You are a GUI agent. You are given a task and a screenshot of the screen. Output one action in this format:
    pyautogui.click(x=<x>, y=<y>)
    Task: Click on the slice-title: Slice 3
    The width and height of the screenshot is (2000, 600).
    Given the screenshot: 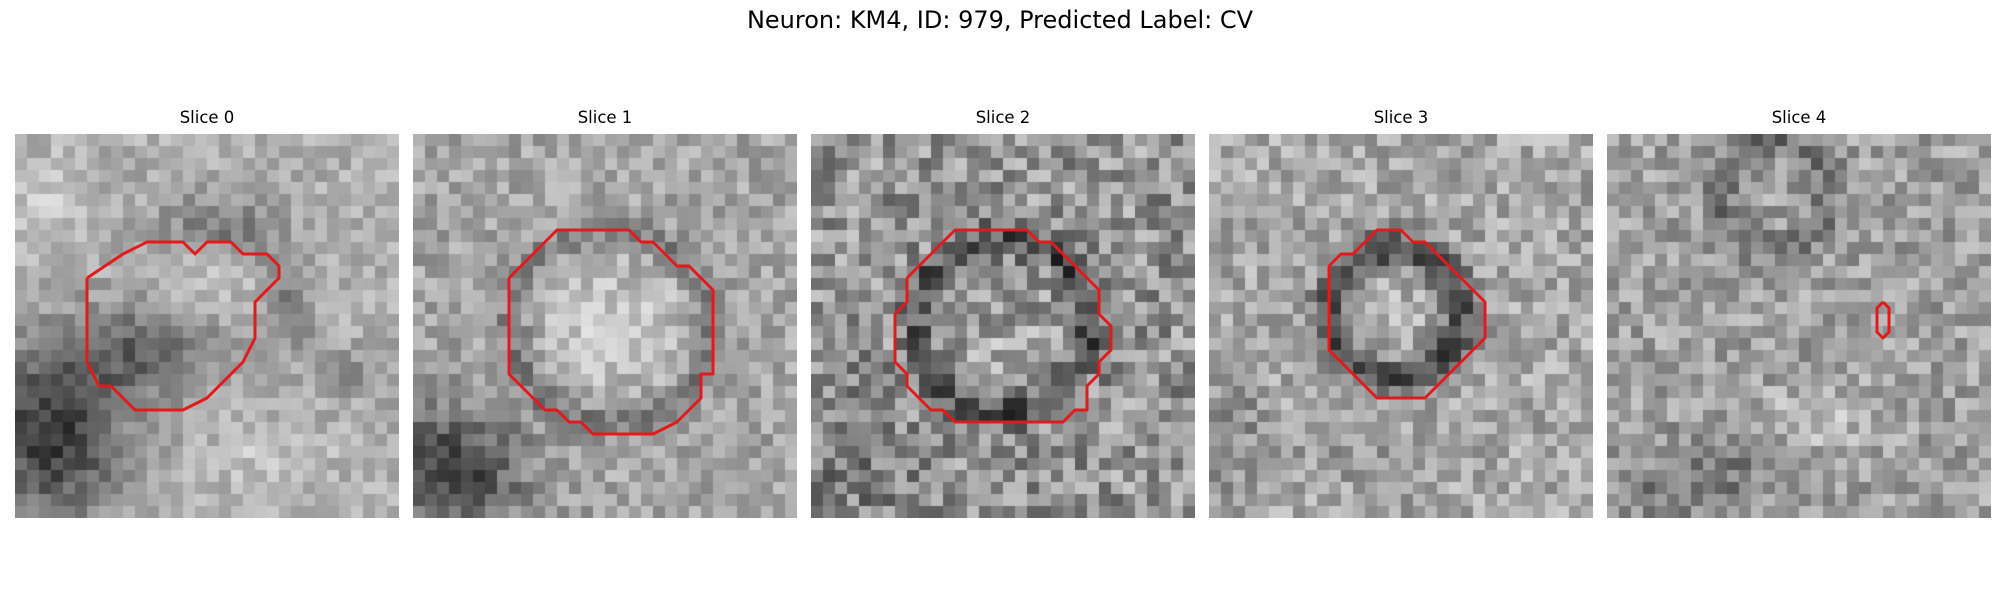 What is the action you would take?
    pyautogui.click(x=1401, y=117)
    